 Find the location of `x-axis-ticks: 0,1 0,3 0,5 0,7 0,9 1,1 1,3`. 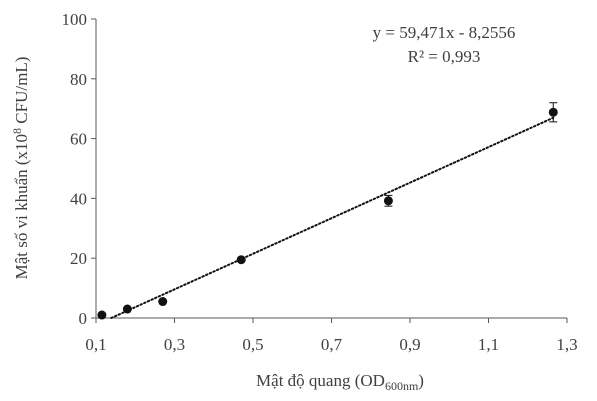

x-axis-ticks: 0,1 0,3 0,5 0,7 0,9 1,1 1,3 is located at coordinates (331, 336).